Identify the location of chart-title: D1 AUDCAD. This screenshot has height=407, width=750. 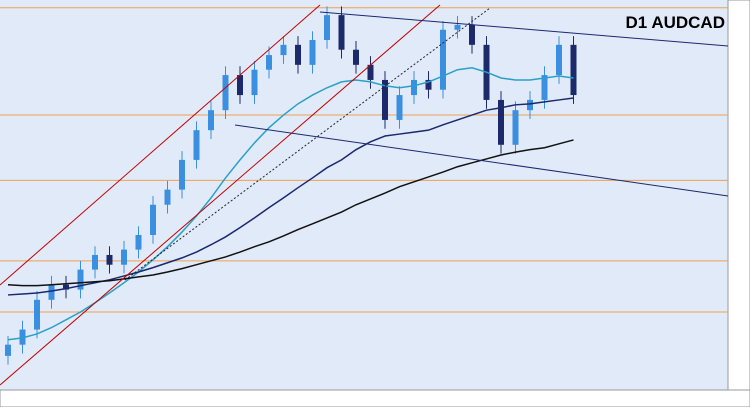
(676, 22).